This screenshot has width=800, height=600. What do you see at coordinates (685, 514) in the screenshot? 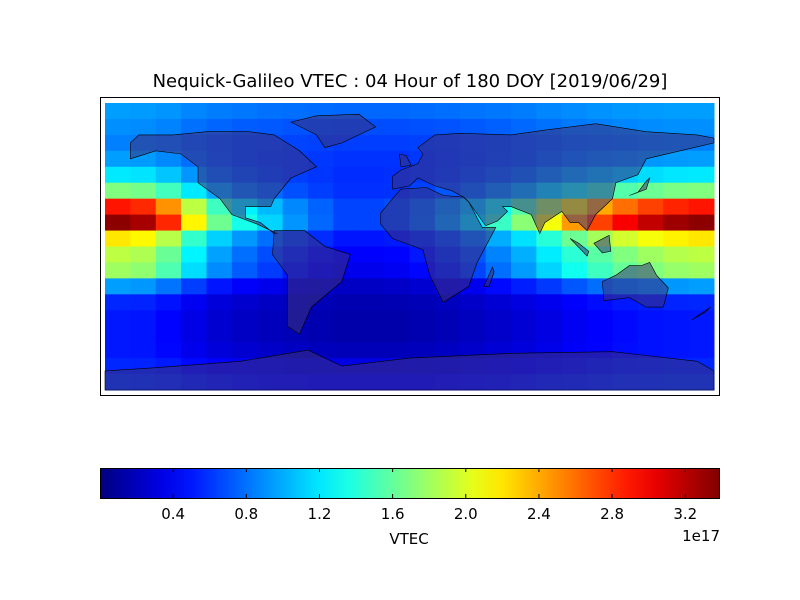
I see `colorbar-tick-label: 3.2` at bounding box center [685, 514].